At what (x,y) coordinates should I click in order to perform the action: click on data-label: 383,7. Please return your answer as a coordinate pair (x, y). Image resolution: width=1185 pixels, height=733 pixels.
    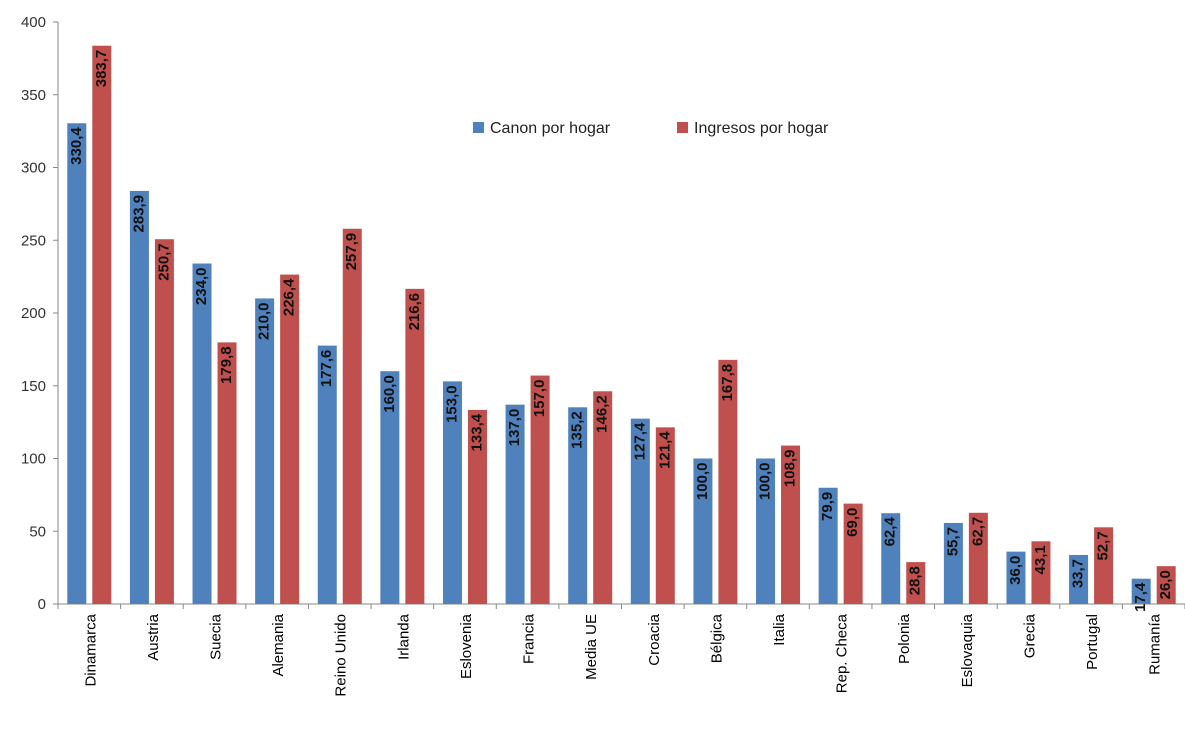
    Looking at the image, I should click on (101, 69).